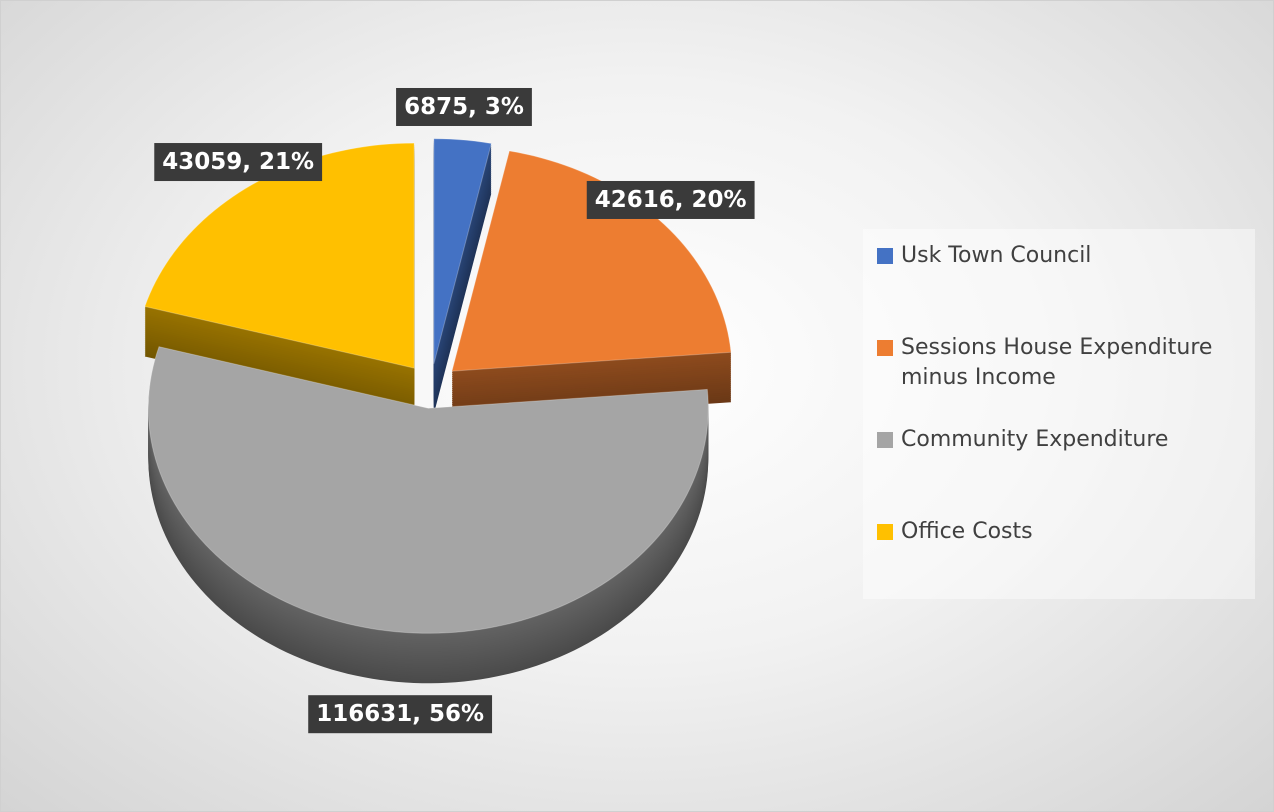  Describe the element at coordinates (1059, 563) in the screenshot. I see `legend-item: Office Costs` at that location.